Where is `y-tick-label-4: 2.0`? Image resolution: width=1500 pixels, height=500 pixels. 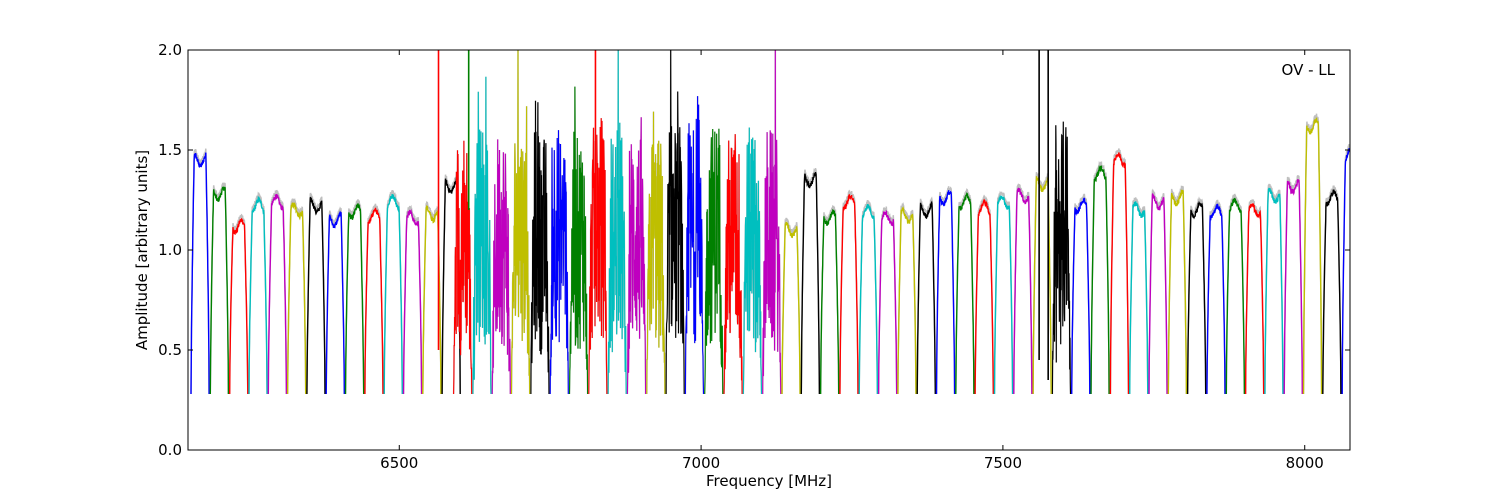 y-tick-label-4: 2.0 is located at coordinates (170, 50).